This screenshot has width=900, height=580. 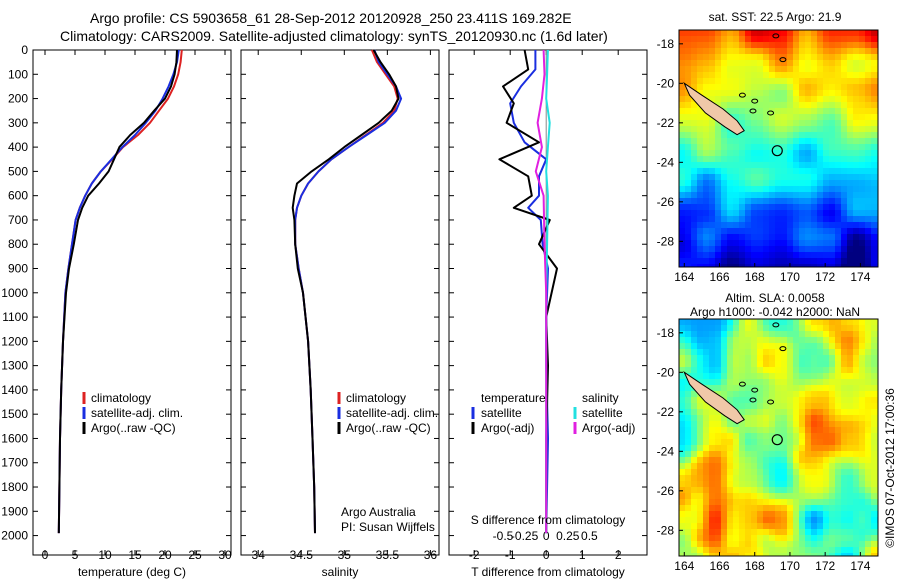 What do you see at coordinates (345, 555) in the screenshot?
I see `x-tick-label: 35` at bounding box center [345, 555].